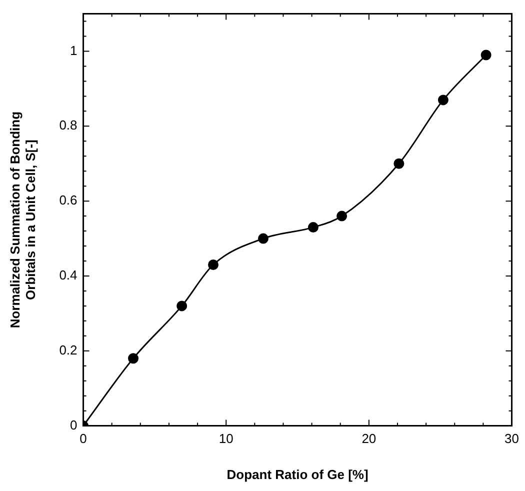 This screenshot has height=491, width=525. What do you see at coordinates (83, 438) in the screenshot?
I see `x-tick-label: 0` at bounding box center [83, 438].